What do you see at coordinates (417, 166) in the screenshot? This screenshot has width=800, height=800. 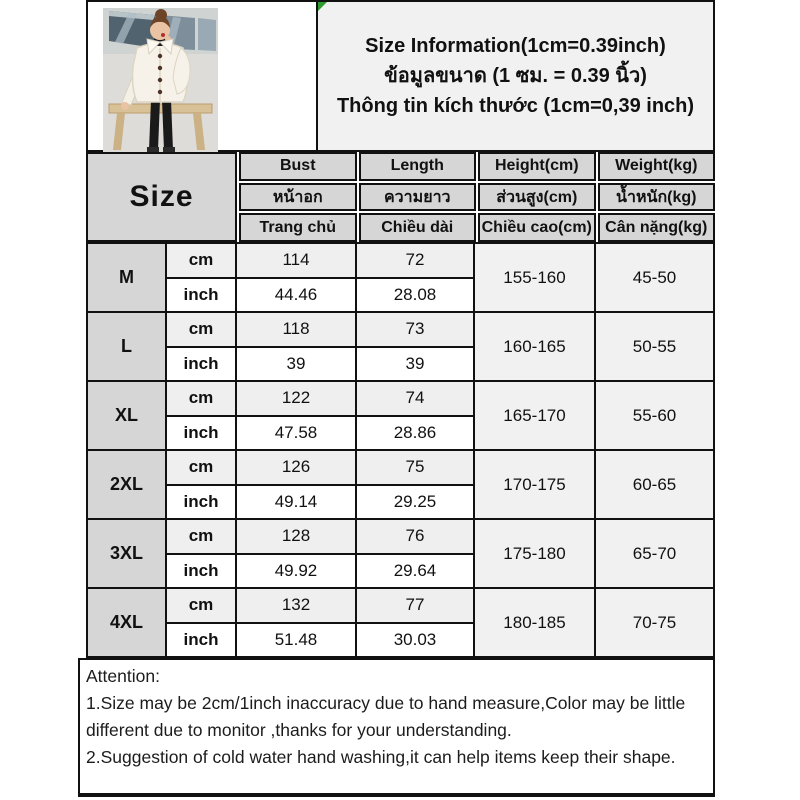 I see `header-length-en: Length` at bounding box center [417, 166].